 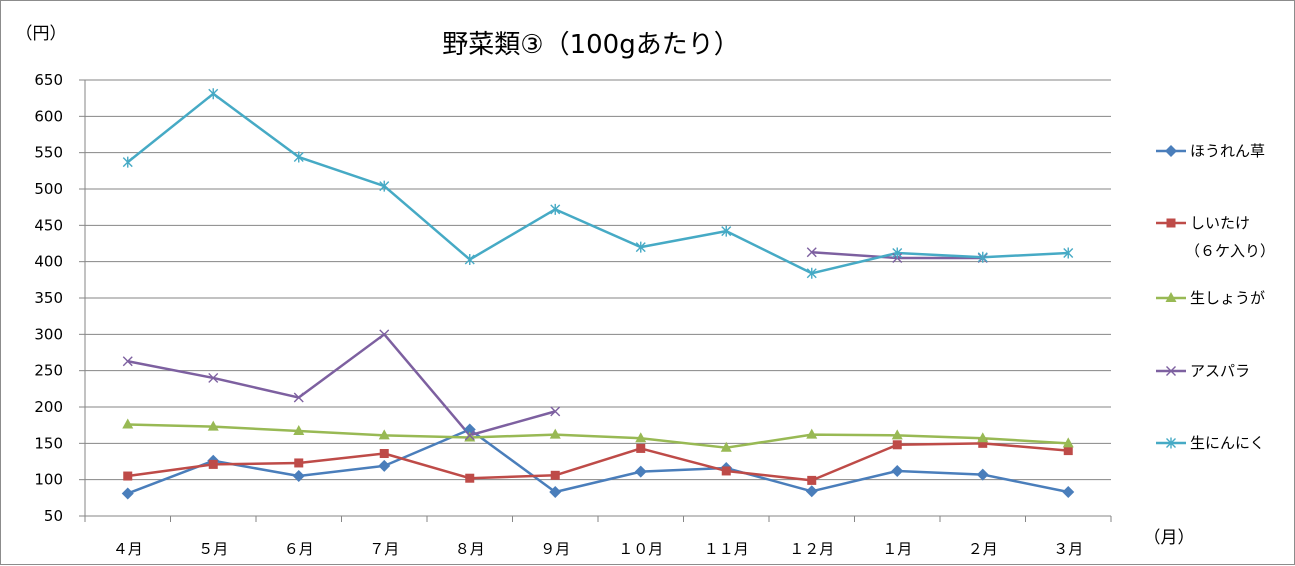 I want to click on x-tick-label: １１月, so click(x=726, y=549).